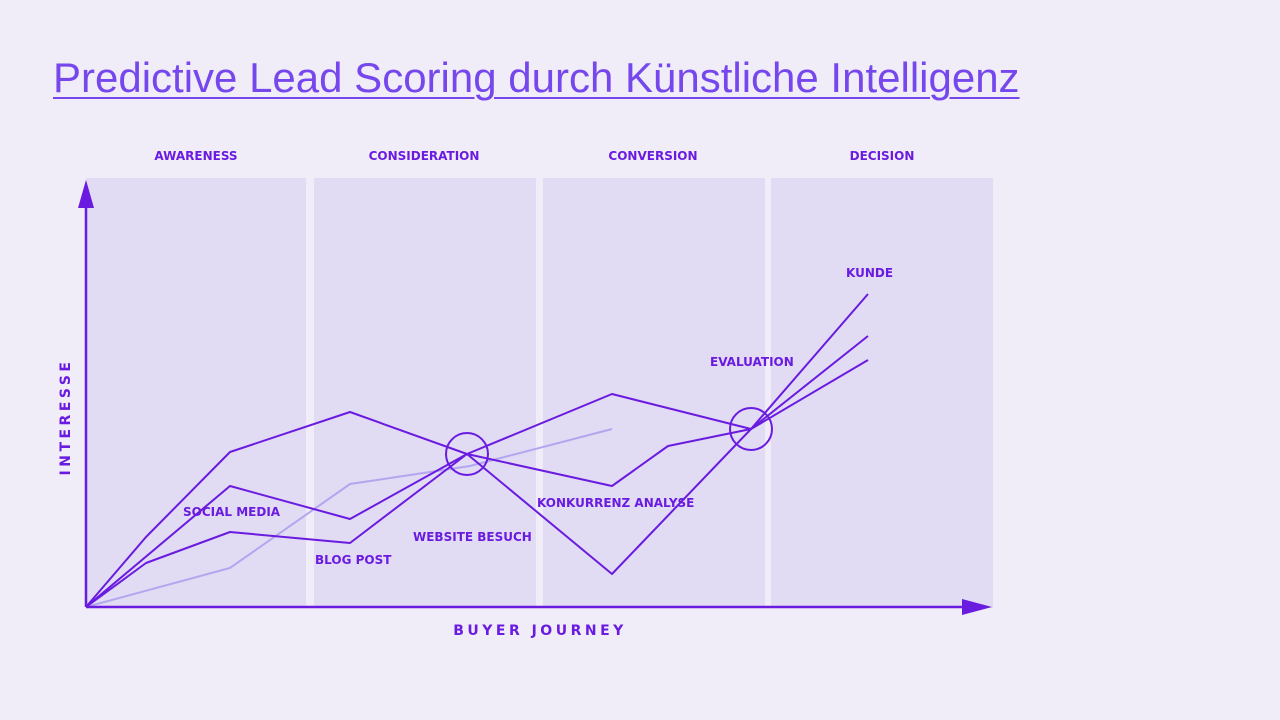  I want to click on event-label-evaluation: EVALUATION, so click(752, 362).